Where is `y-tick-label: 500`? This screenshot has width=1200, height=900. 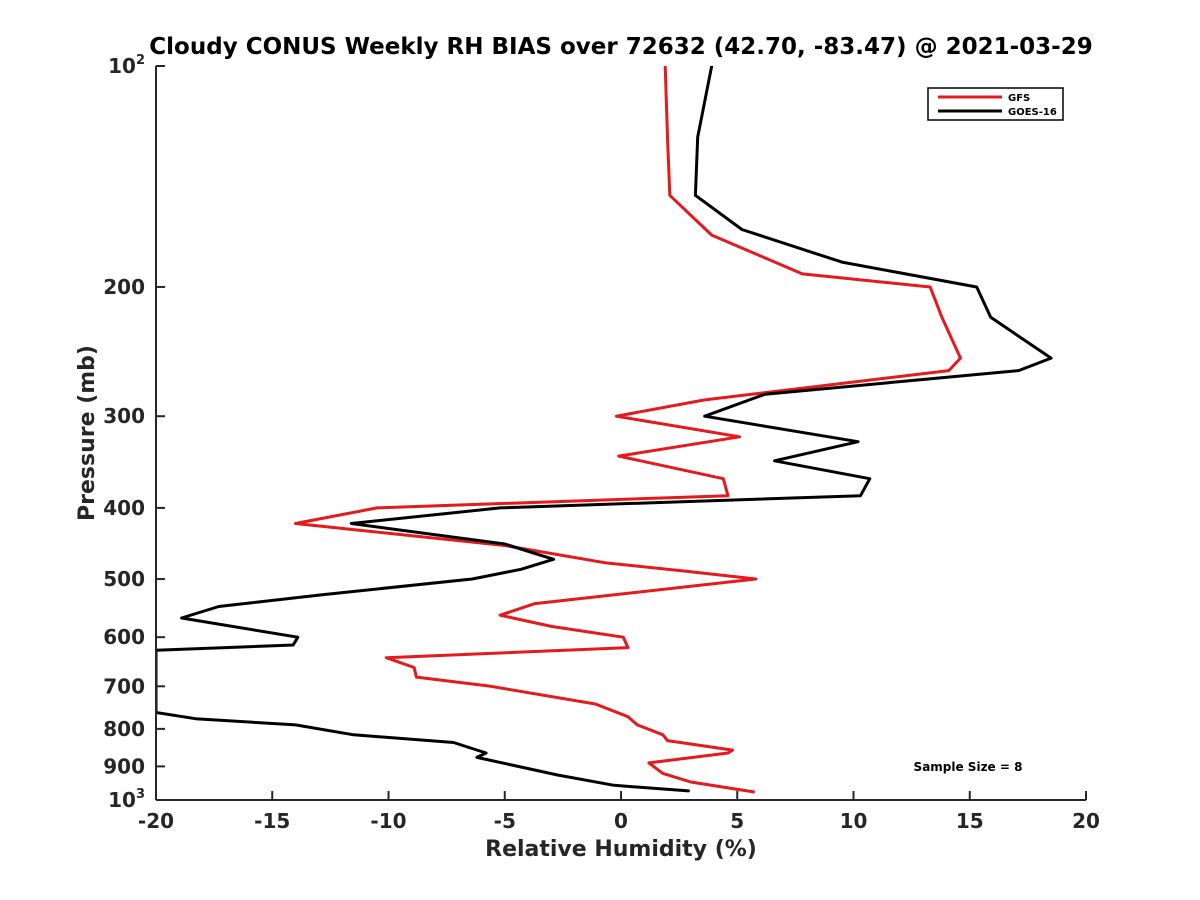 y-tick-label: 500 is located at coordinates (124, 579).